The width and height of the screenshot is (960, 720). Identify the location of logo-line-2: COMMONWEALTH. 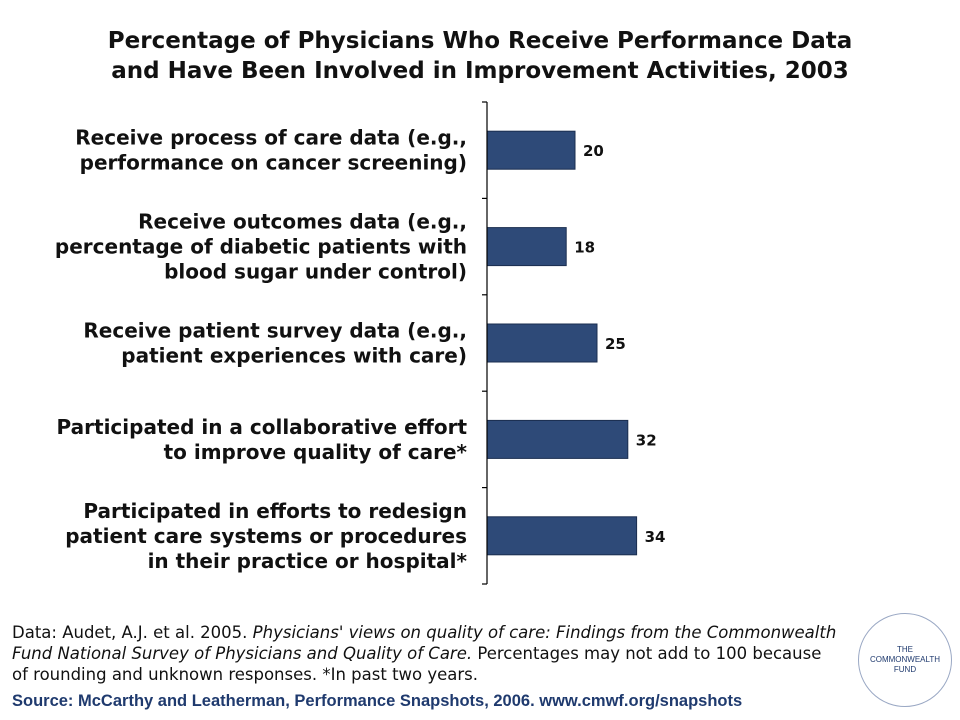
(905, 659).